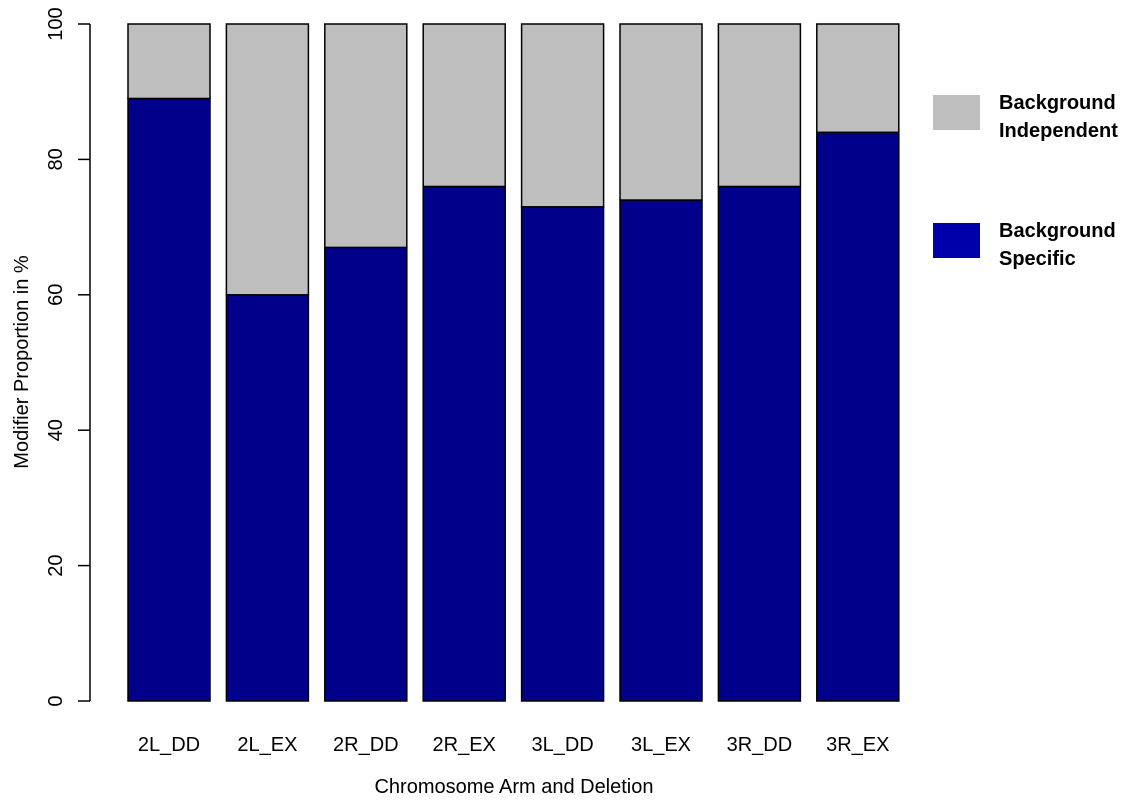 This screenshot has height=800, width=1143. What do you see at coordinates (858, 416) in the screenshot?
I see `bar-3R_EX-background-specific` at bounding box center [858, 416].